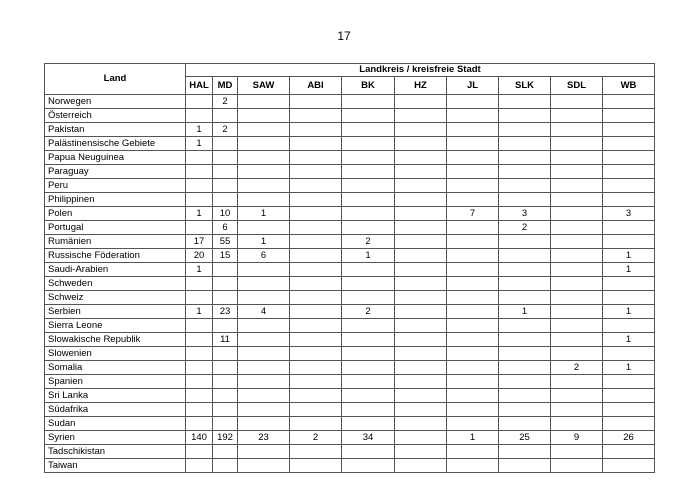 The width and height of the screenshot is (700, 495). Describe the element at coordinates (472, 85) in the screenshot. I see `column-header-jl: JL` at that location.